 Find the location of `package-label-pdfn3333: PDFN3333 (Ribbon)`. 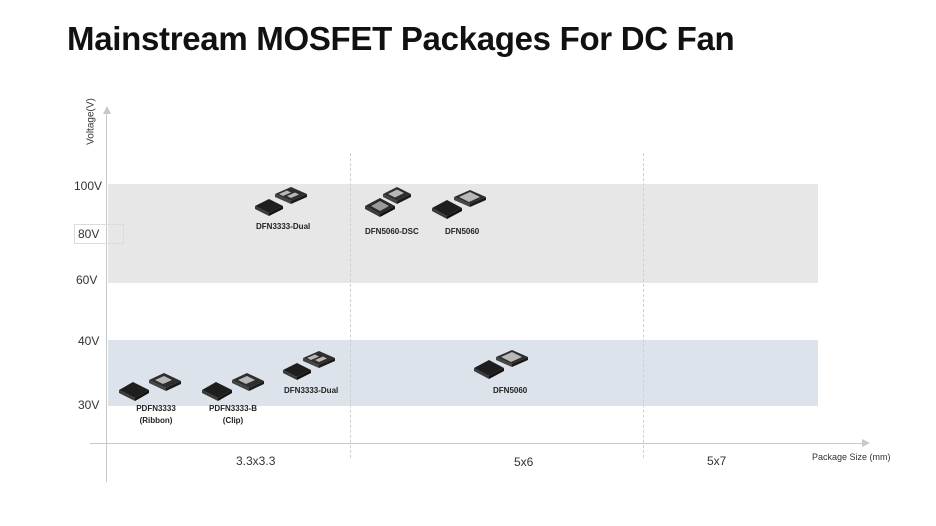

package-label-pdfn3333: PDFN3333 (Ribbon) is located at coordinates (156, 415).